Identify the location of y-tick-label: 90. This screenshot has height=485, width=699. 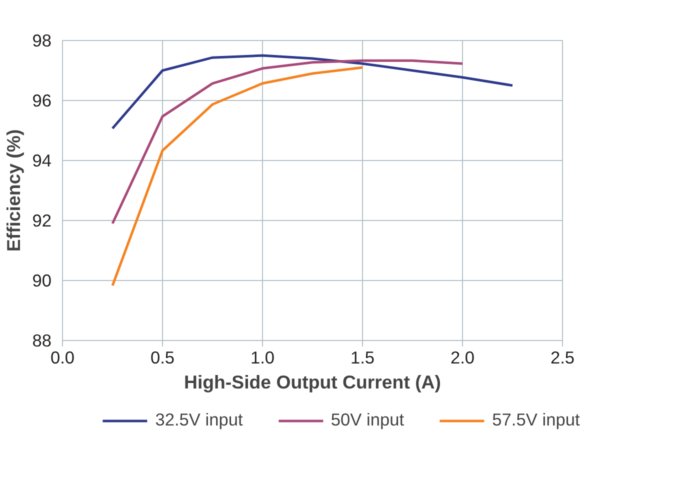
(42, 280).